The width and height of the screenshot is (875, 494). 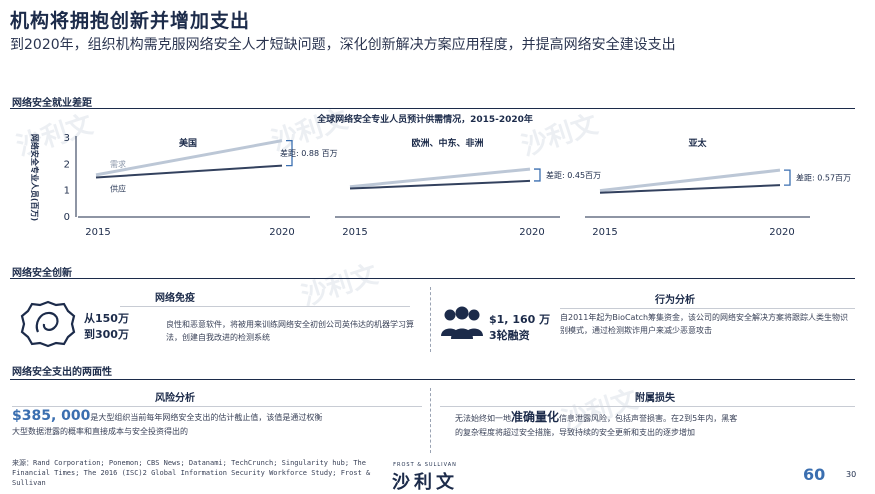 What do you see at coordinates (655, 398) in the screenshot?
I see `spend-right-heading: 附属损失` at bounding box center [655, 398].